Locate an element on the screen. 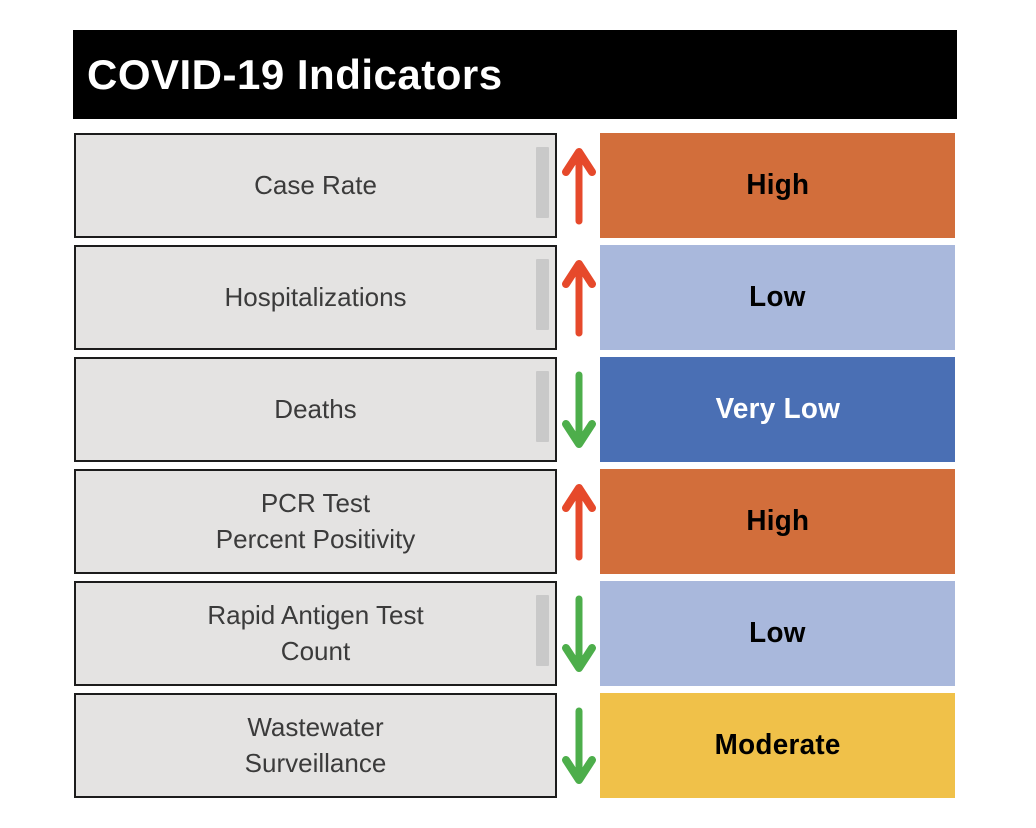 The height and width of the screenshot is (828, 1036). indicator-panel: PCR Test Percent Positivity is located at coordinates (315, 521).